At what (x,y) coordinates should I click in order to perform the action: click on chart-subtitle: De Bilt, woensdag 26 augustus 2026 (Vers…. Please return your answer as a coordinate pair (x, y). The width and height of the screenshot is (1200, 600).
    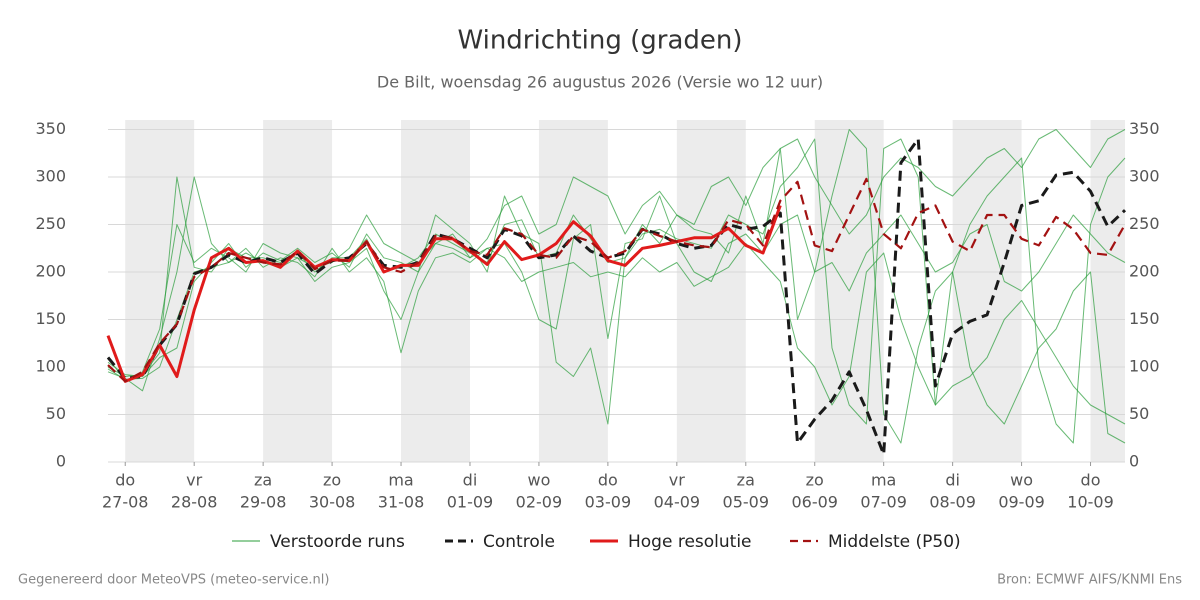
    Looking at the image, I should click on (600, 82).